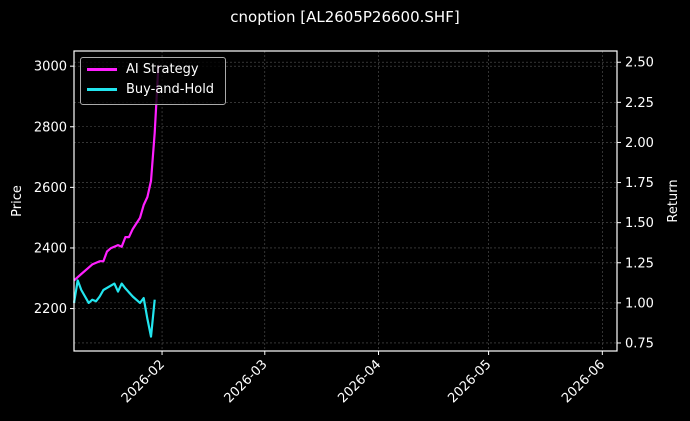 This screenshot has height=421, width=690. What do you see at coordinates (102, 69) in the screenshot?
I see `legend-swatch-ai-strategy` at bounding box center [102, 69].